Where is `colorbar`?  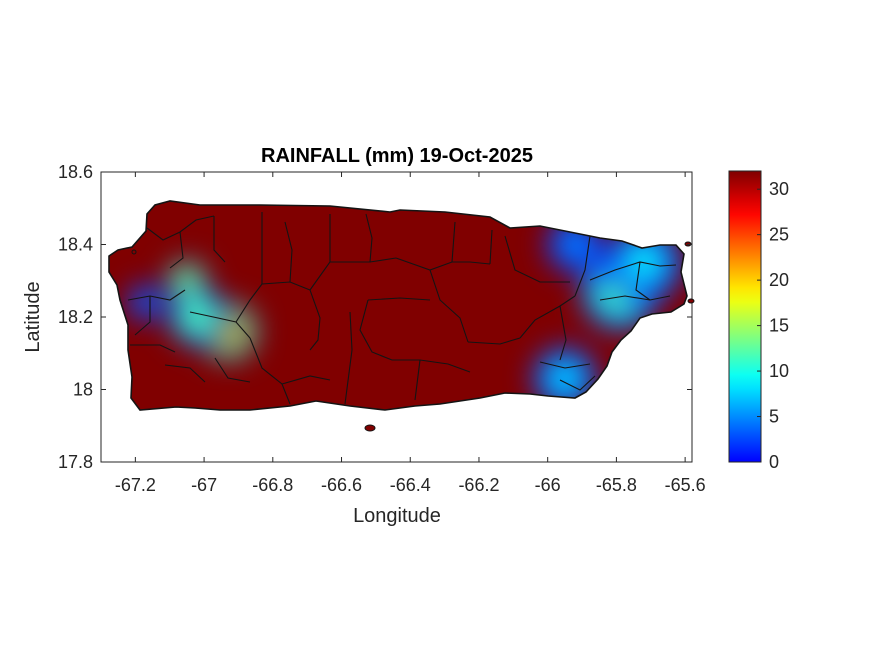
colorbar is located at coordinates (745, 316).